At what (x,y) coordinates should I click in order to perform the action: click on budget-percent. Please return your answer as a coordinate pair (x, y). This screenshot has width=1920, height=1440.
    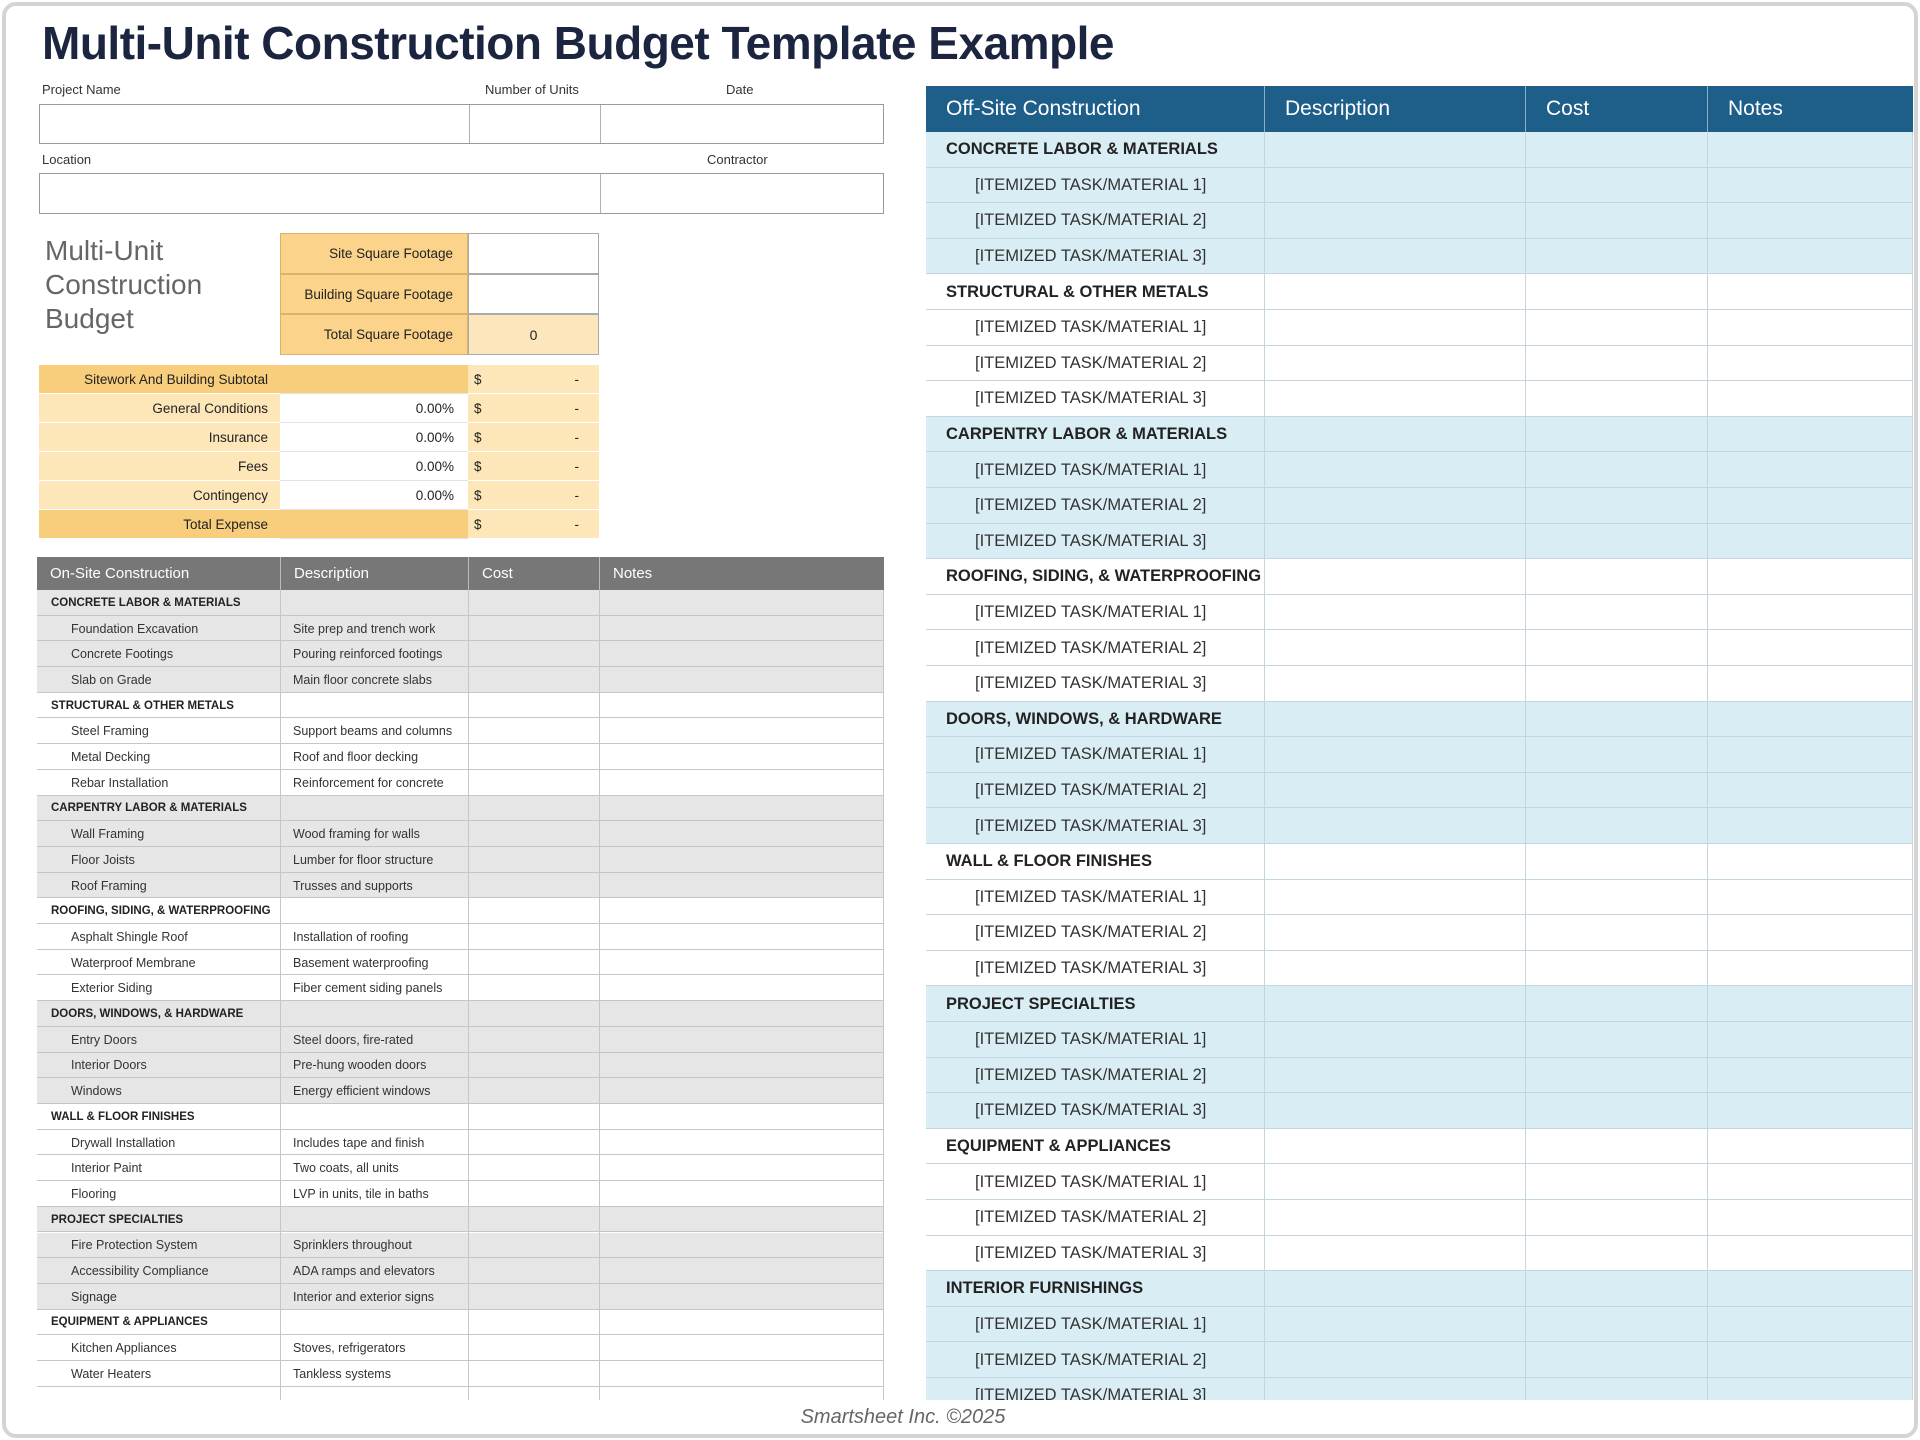
    Looking at the image, I should click on (374, 379).